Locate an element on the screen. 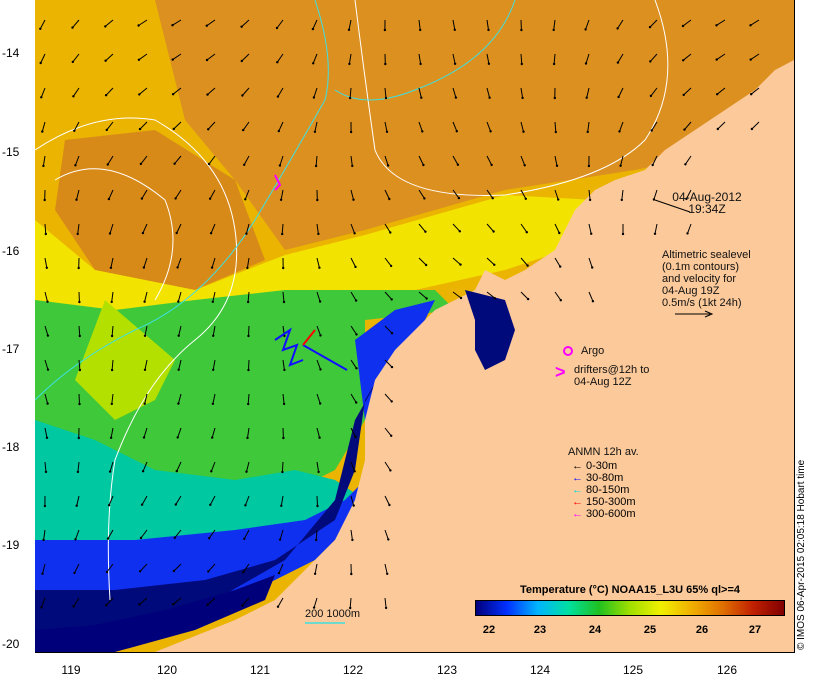 Image resolution: width=820 pixels, height=680 pixels. drifter-chevron-icon: > is located at coordinates (560, 372).